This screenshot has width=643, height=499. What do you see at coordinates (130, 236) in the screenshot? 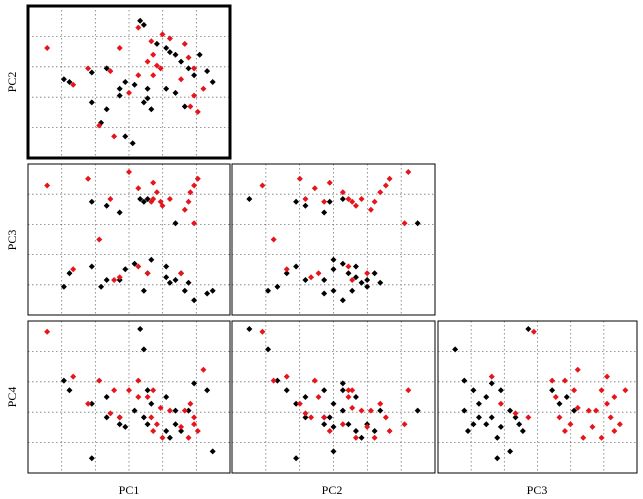
I see `panel-pc3-vs-pc1-points` at bounding box center [130, 236].